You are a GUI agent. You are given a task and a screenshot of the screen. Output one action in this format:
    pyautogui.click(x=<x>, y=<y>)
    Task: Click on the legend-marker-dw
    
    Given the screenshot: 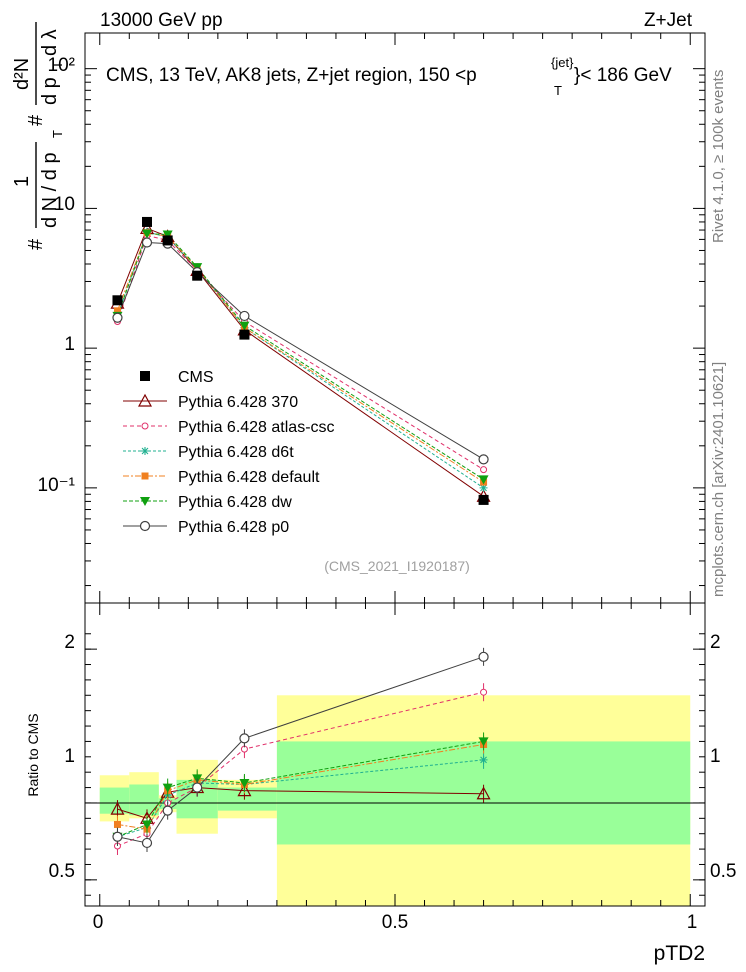 What is the action you would take?
    pyautogui.click(x=145, y=501)
    